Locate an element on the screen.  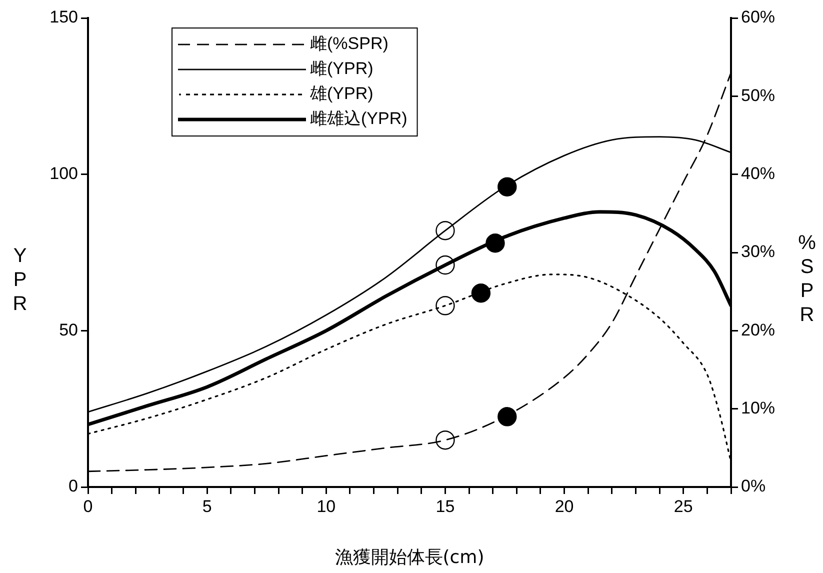
x-tick-label: 20 is located at coordinates (564, 506).